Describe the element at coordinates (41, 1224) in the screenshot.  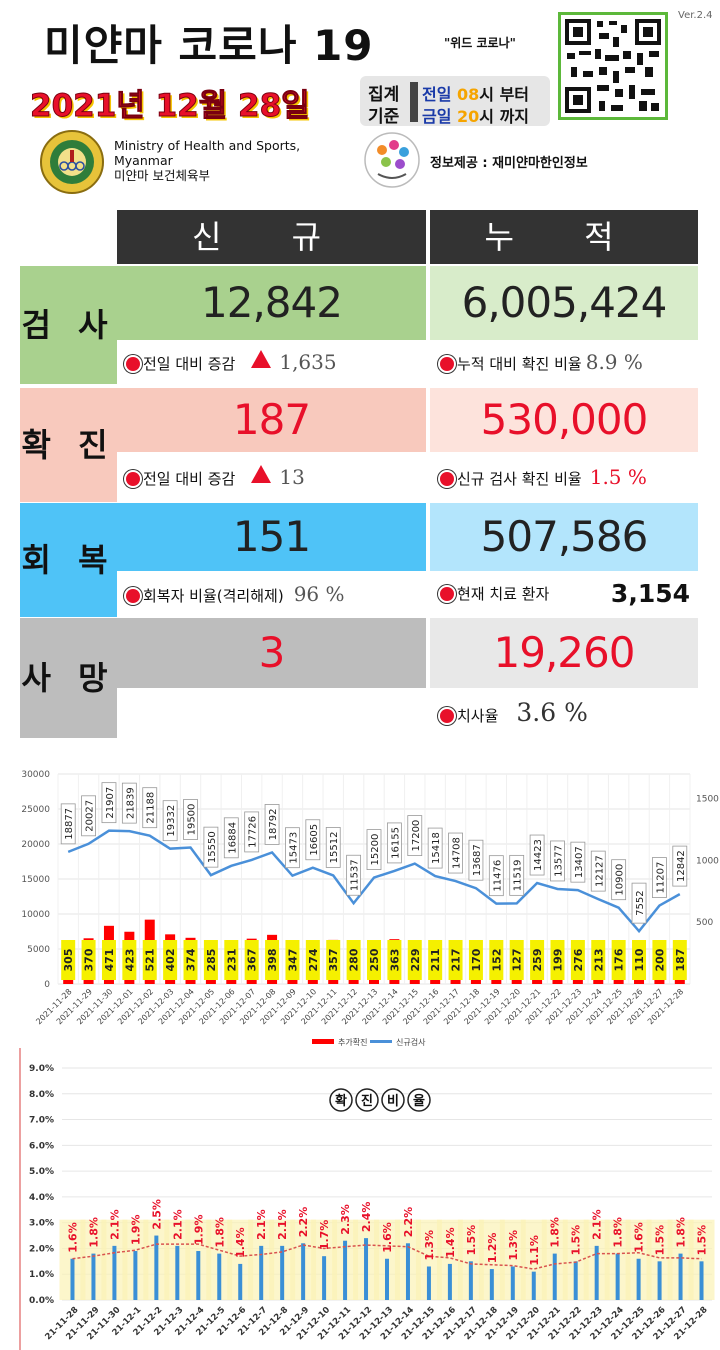
I see `y-tick: 3.0%` at that location.